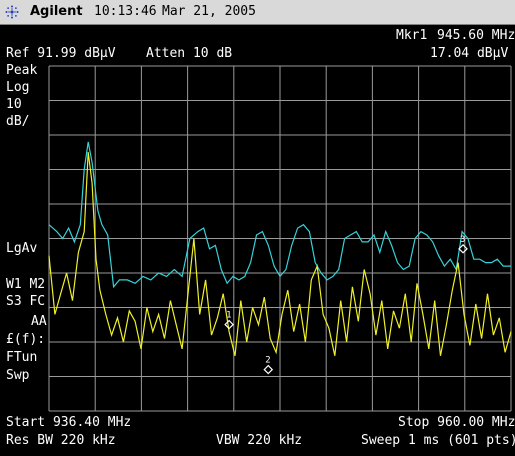 The height and width of the screenshot is (456, 515). I want to click on marker-1: 1, so click(229, 320).